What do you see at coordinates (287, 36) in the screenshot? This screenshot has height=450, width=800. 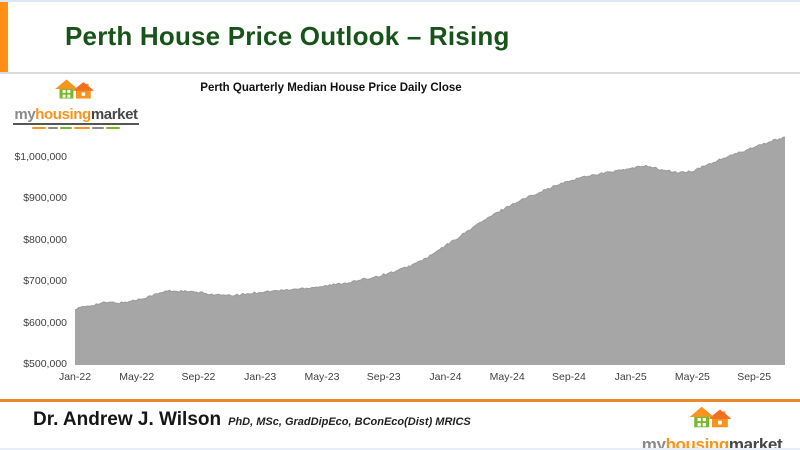 I see `slide-title: Perth House Price Outlook – Rising` at bounding box center [287, 36].